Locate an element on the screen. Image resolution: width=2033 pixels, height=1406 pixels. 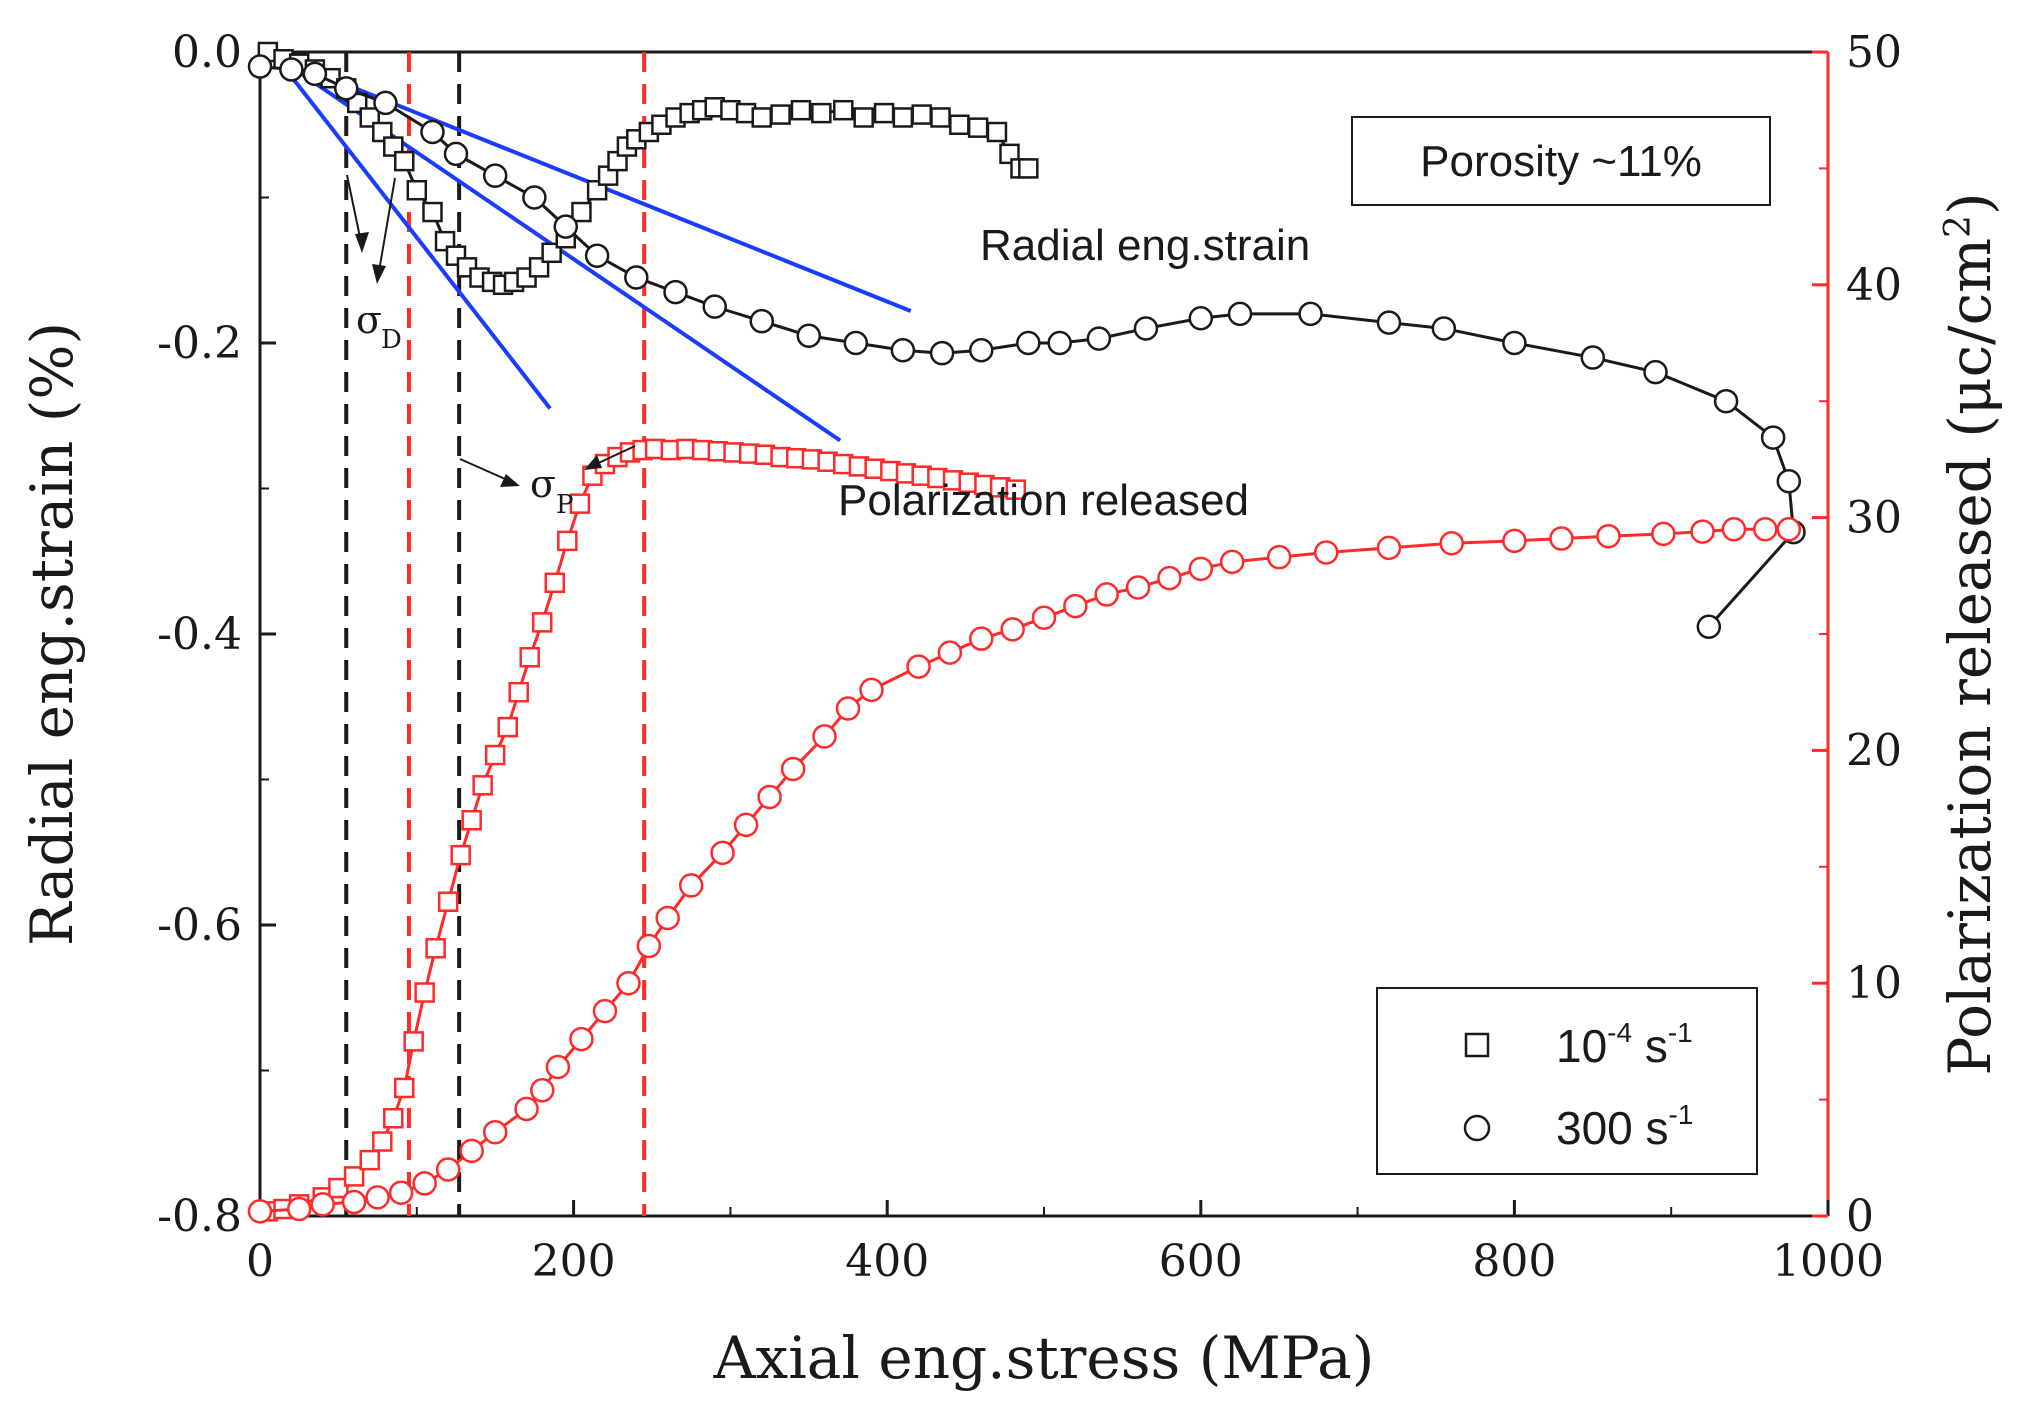
y-right-tick-label: 40 is located at coordinates (1874, 285).